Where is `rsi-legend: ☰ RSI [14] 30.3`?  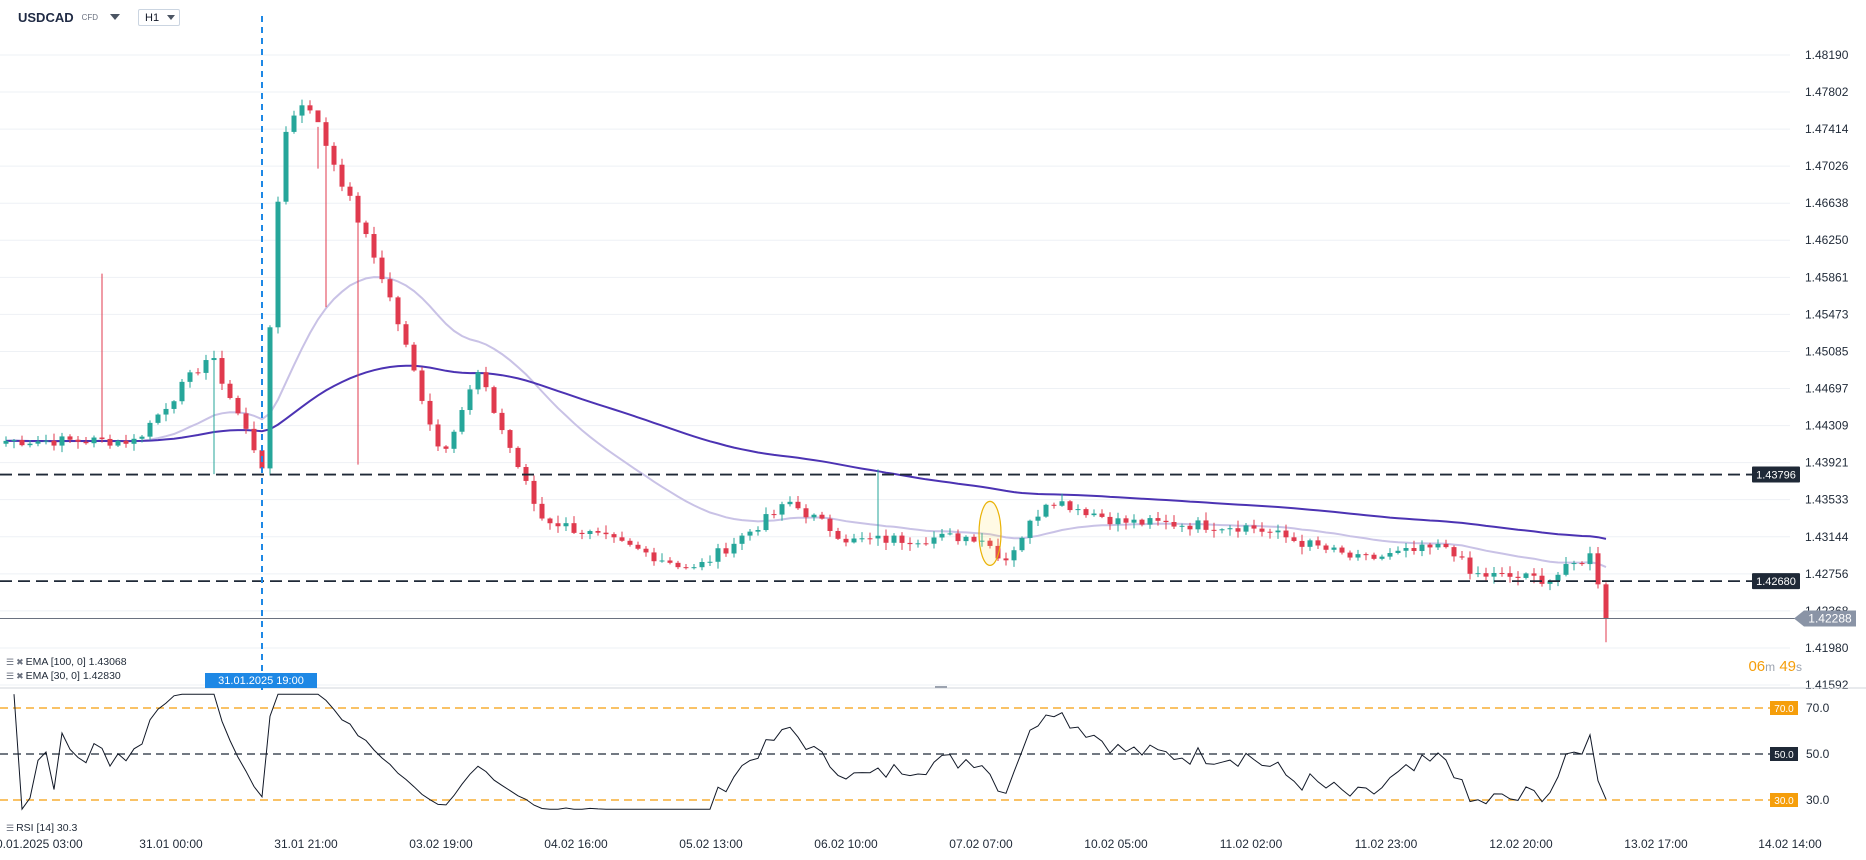 rsi-legend: ☰ RSI [14] 30.3 is located at coordinates (41, 828).